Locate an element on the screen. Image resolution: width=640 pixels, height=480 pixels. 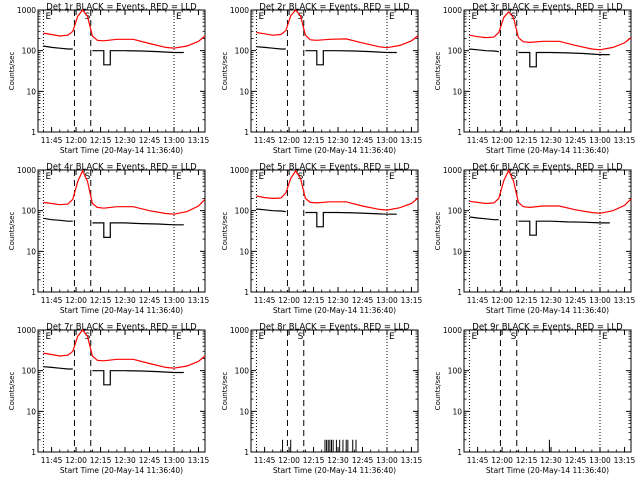
plot-title: Det 2r BLACK = Events, RED = LLD is located at coordinates (334, 8).